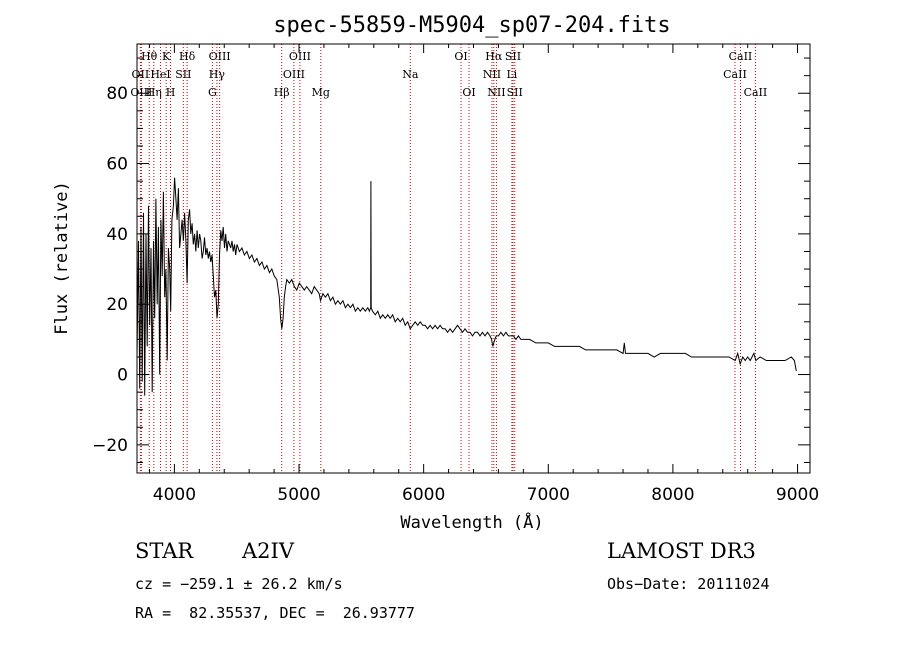  Describe the element at coordinates (548, 495) in the screenshot. I see `x-tick-label: 7000` at that location.